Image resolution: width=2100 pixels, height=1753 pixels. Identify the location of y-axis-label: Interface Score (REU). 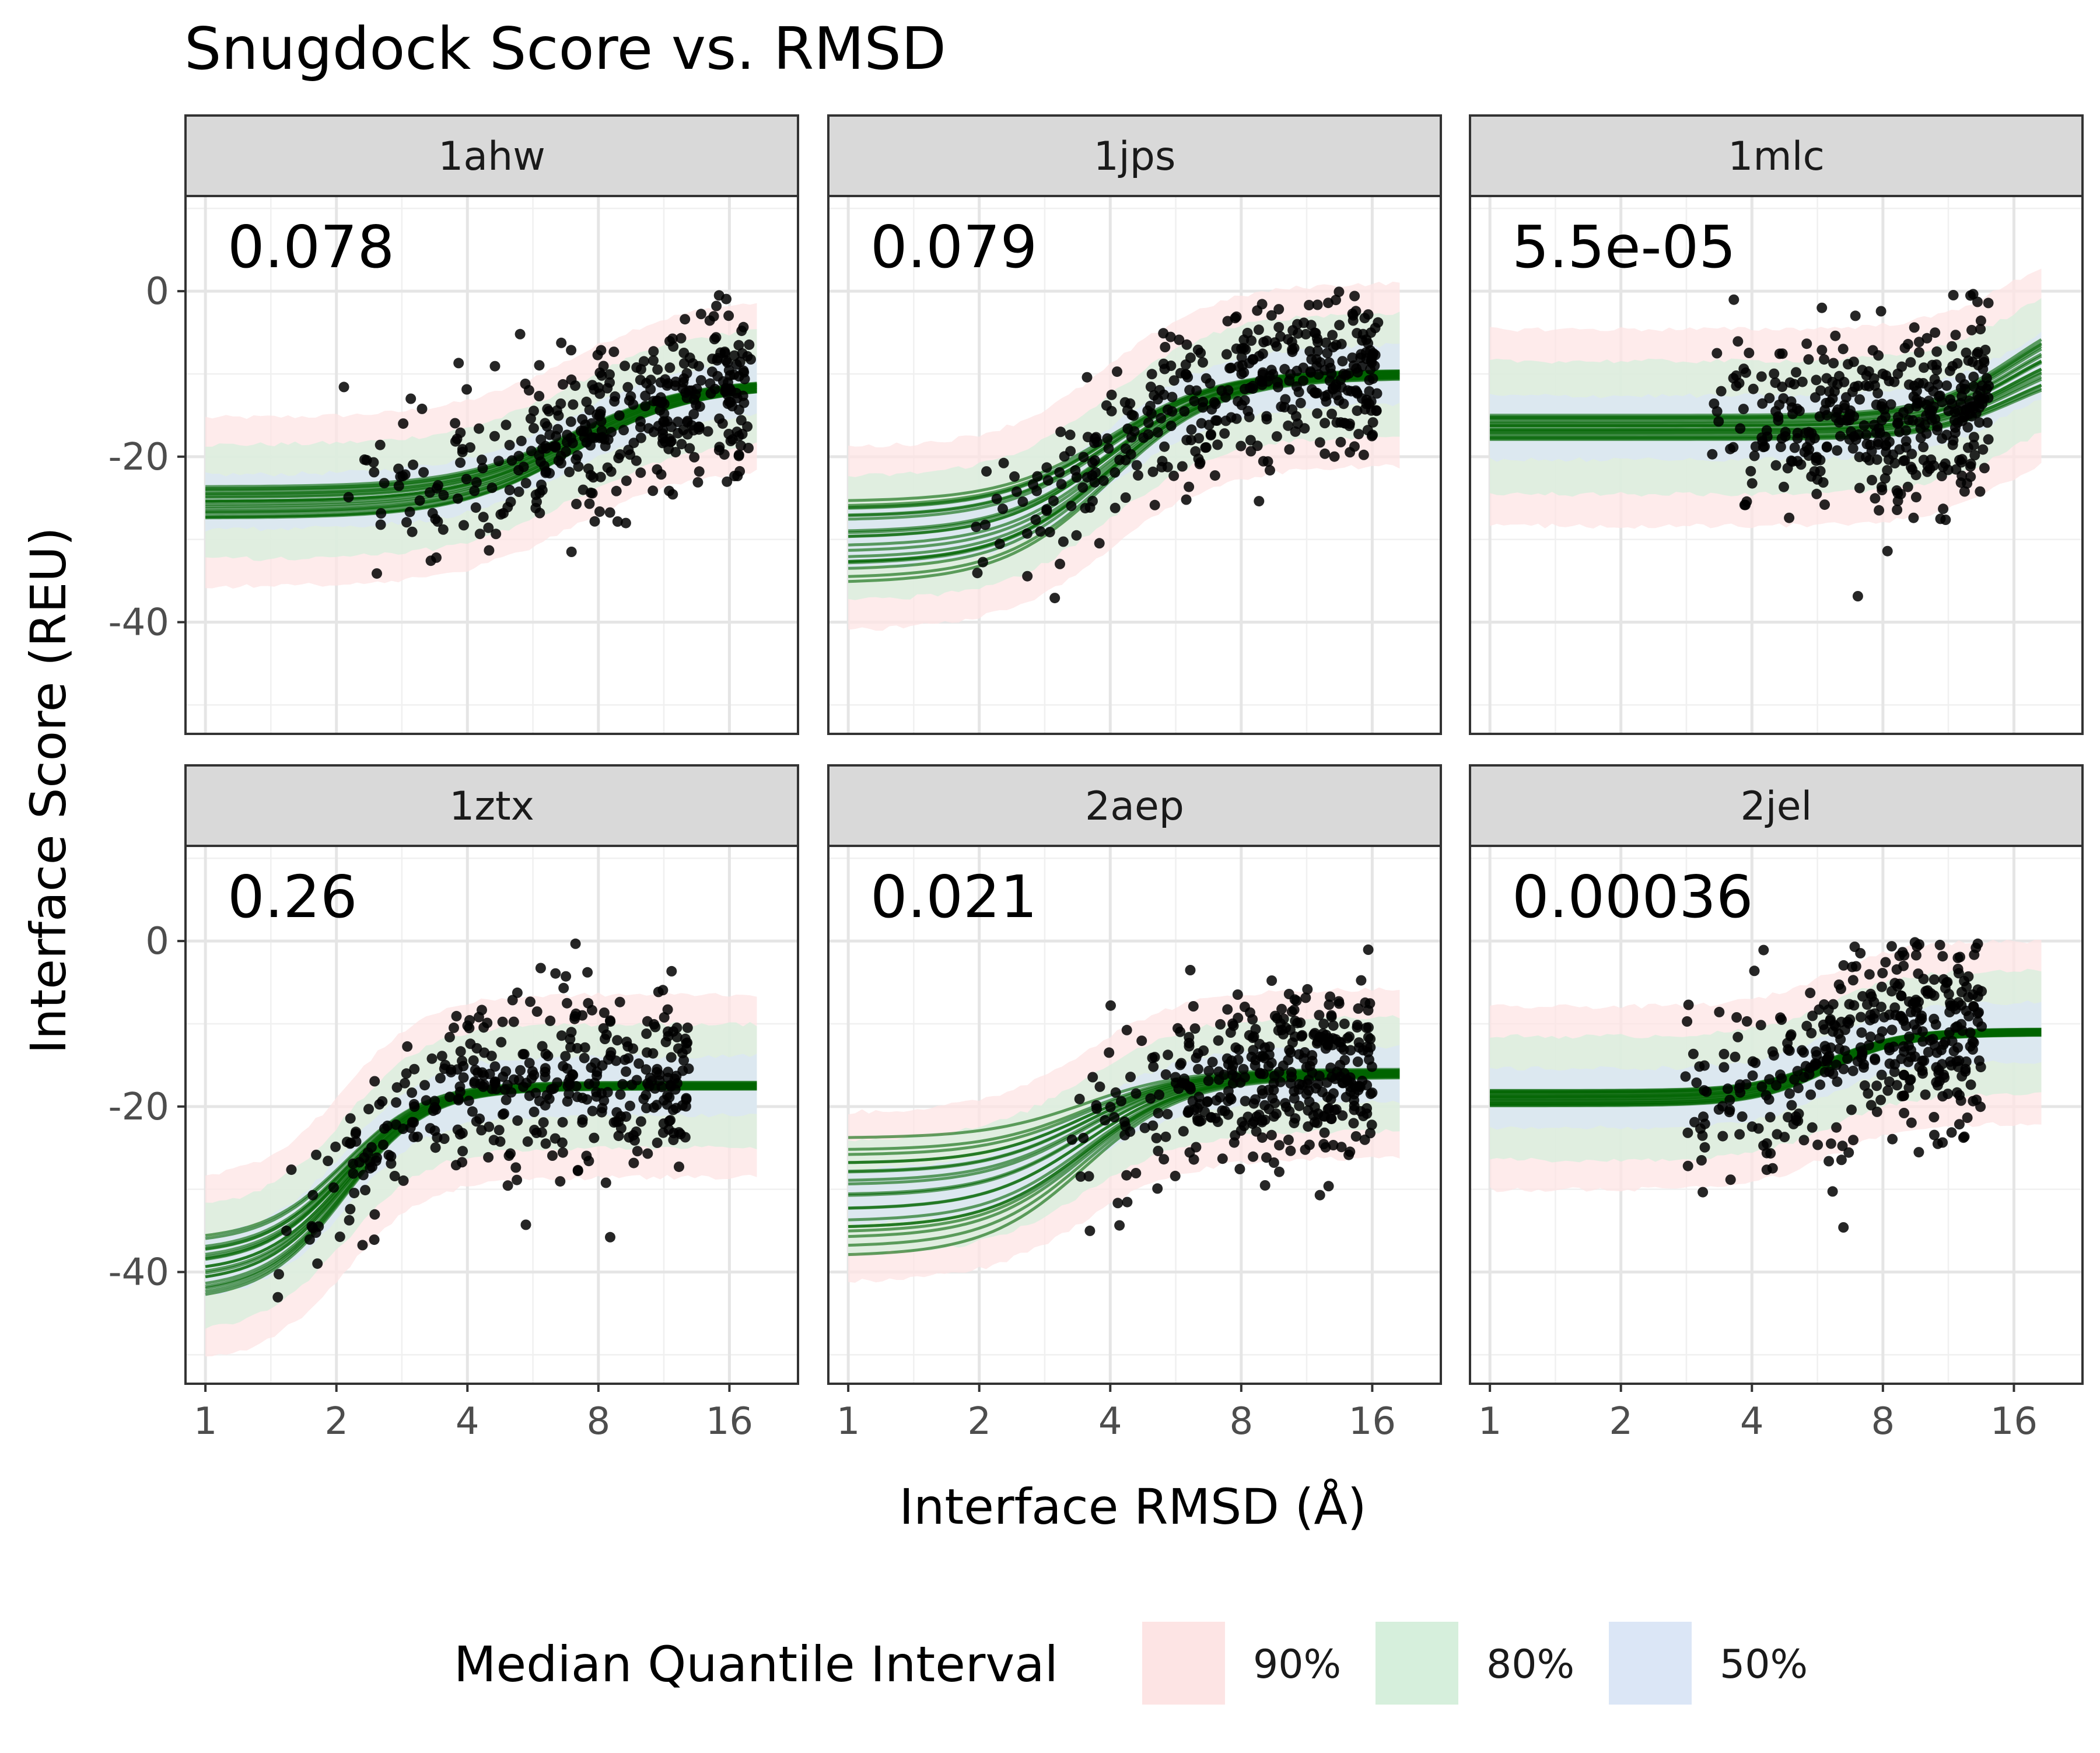
(48, 790).